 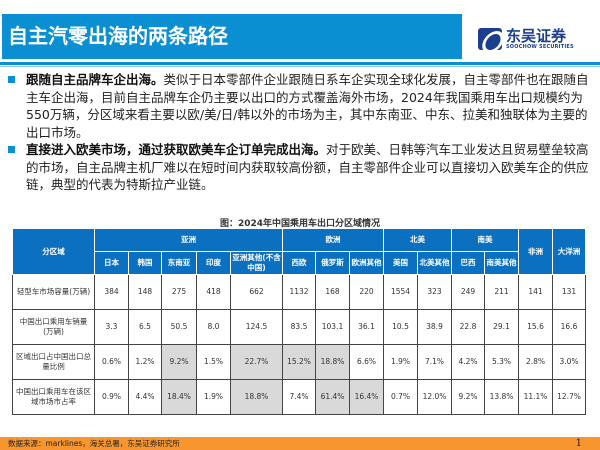 I want to click on column-header: 东南亚, so click(x=179, y=263).